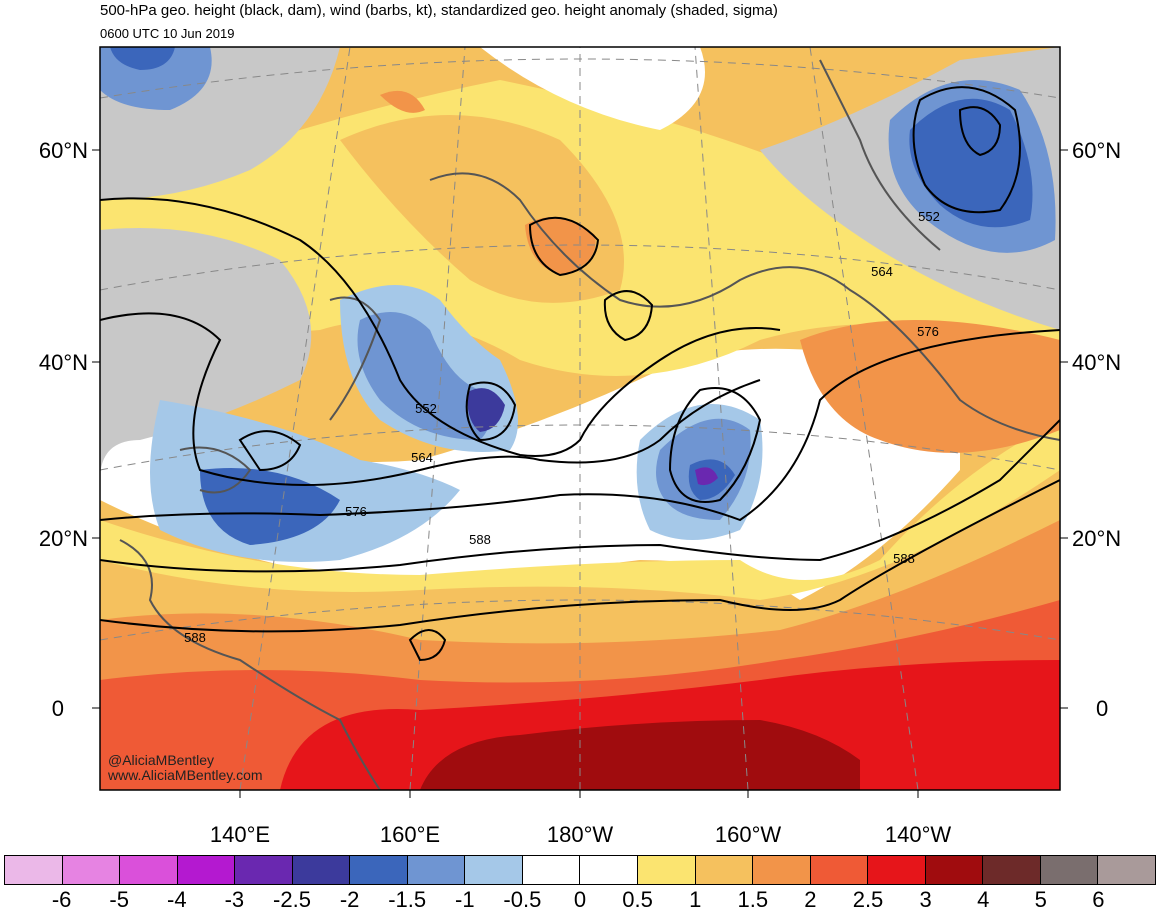 The image size is (1160, 913). Describe the element at coordinates (1102, 708) in the screenshot. I see `lat-label-right-0: 0` at that location.